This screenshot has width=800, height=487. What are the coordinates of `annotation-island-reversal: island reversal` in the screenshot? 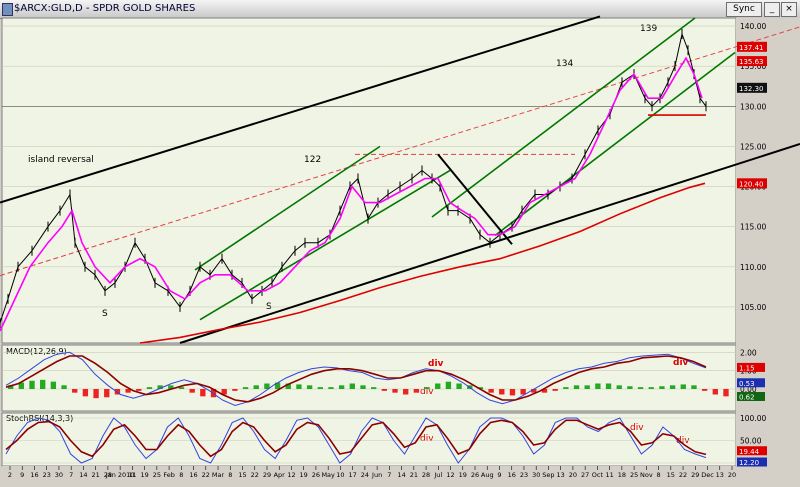 It's located at (61, 160).